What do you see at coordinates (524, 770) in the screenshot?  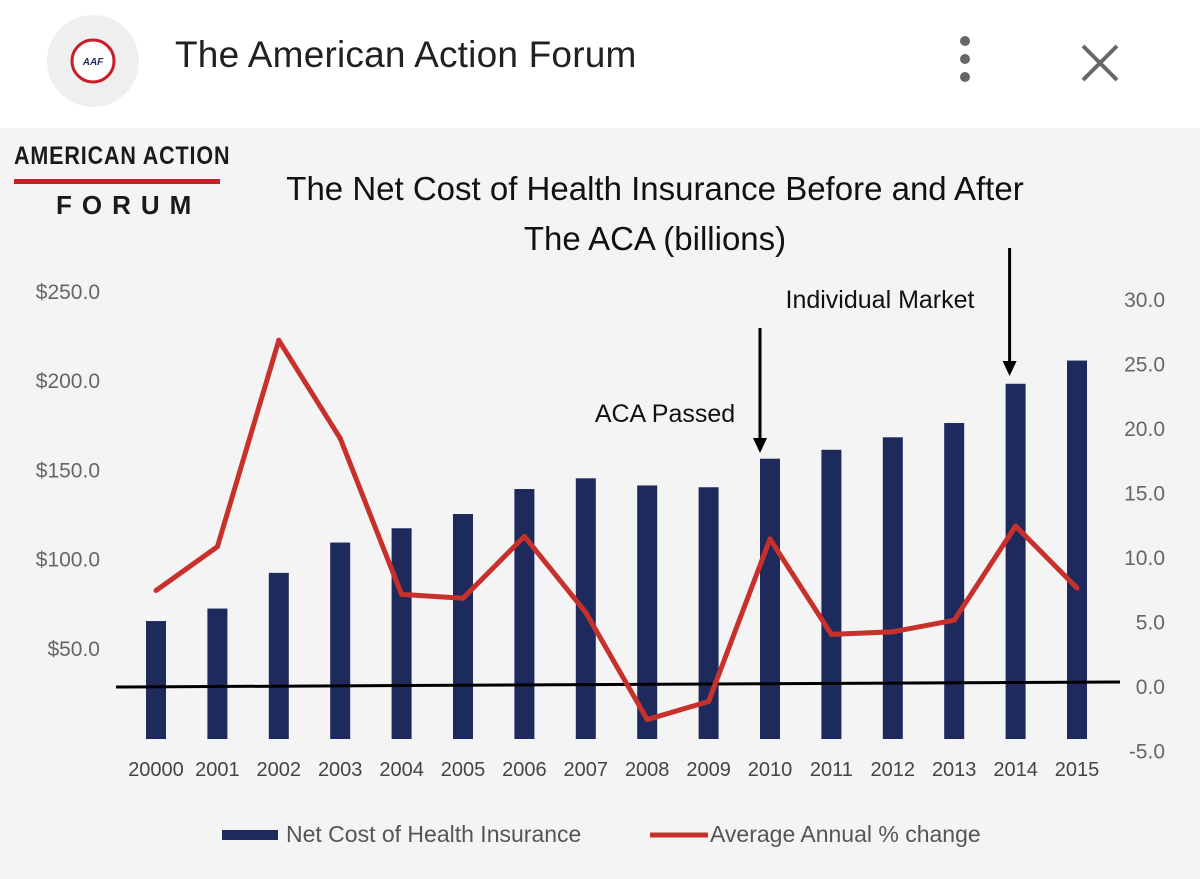 I see `x-axis-tick-label: 2006` at bounding box center [524, 770].